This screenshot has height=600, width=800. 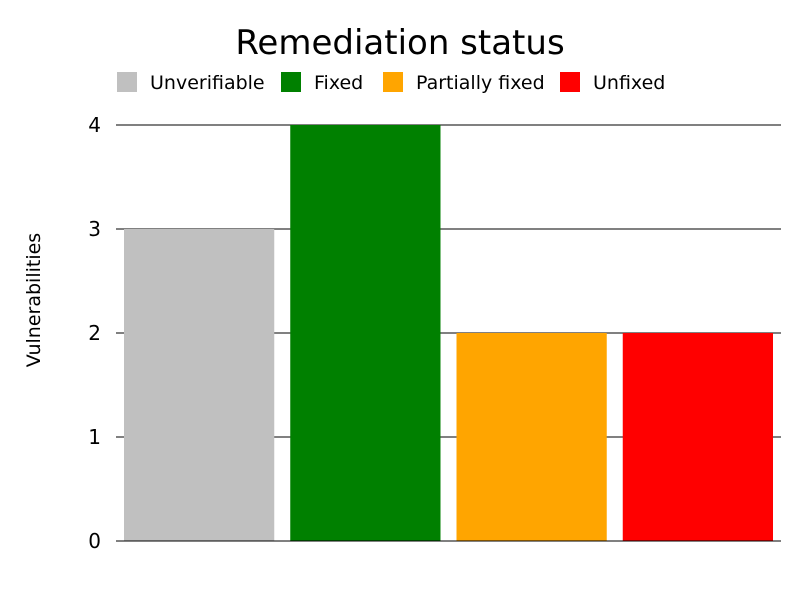 What do you see at coordinates (697, 437) in the screenshot?
I see `bar-unfixed` at bounding box center [697, 437].